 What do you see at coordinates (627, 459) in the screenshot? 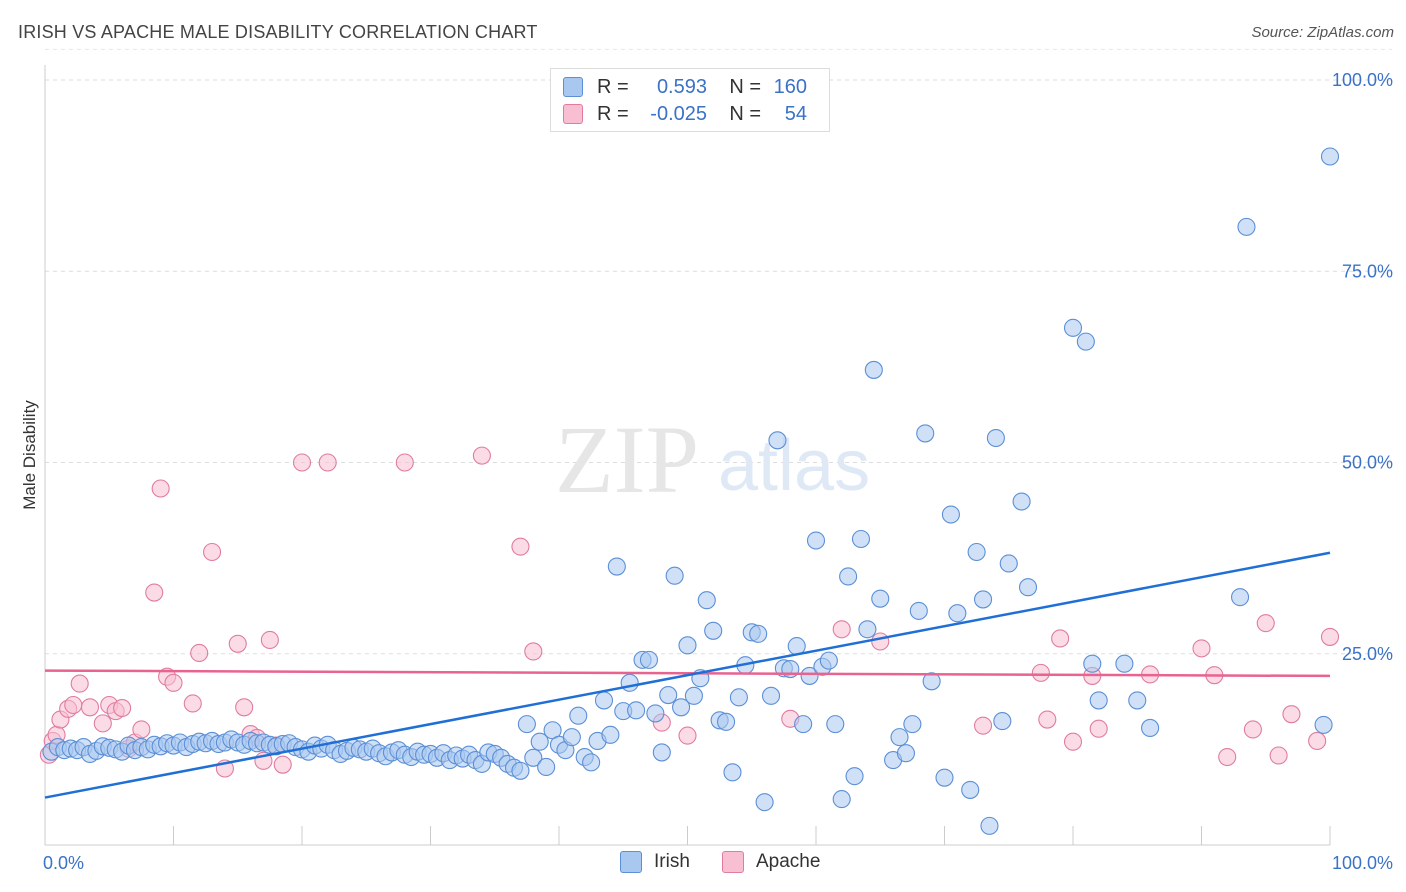
I see `watermark-zip: ZIP` at bounding box center [627, 459].